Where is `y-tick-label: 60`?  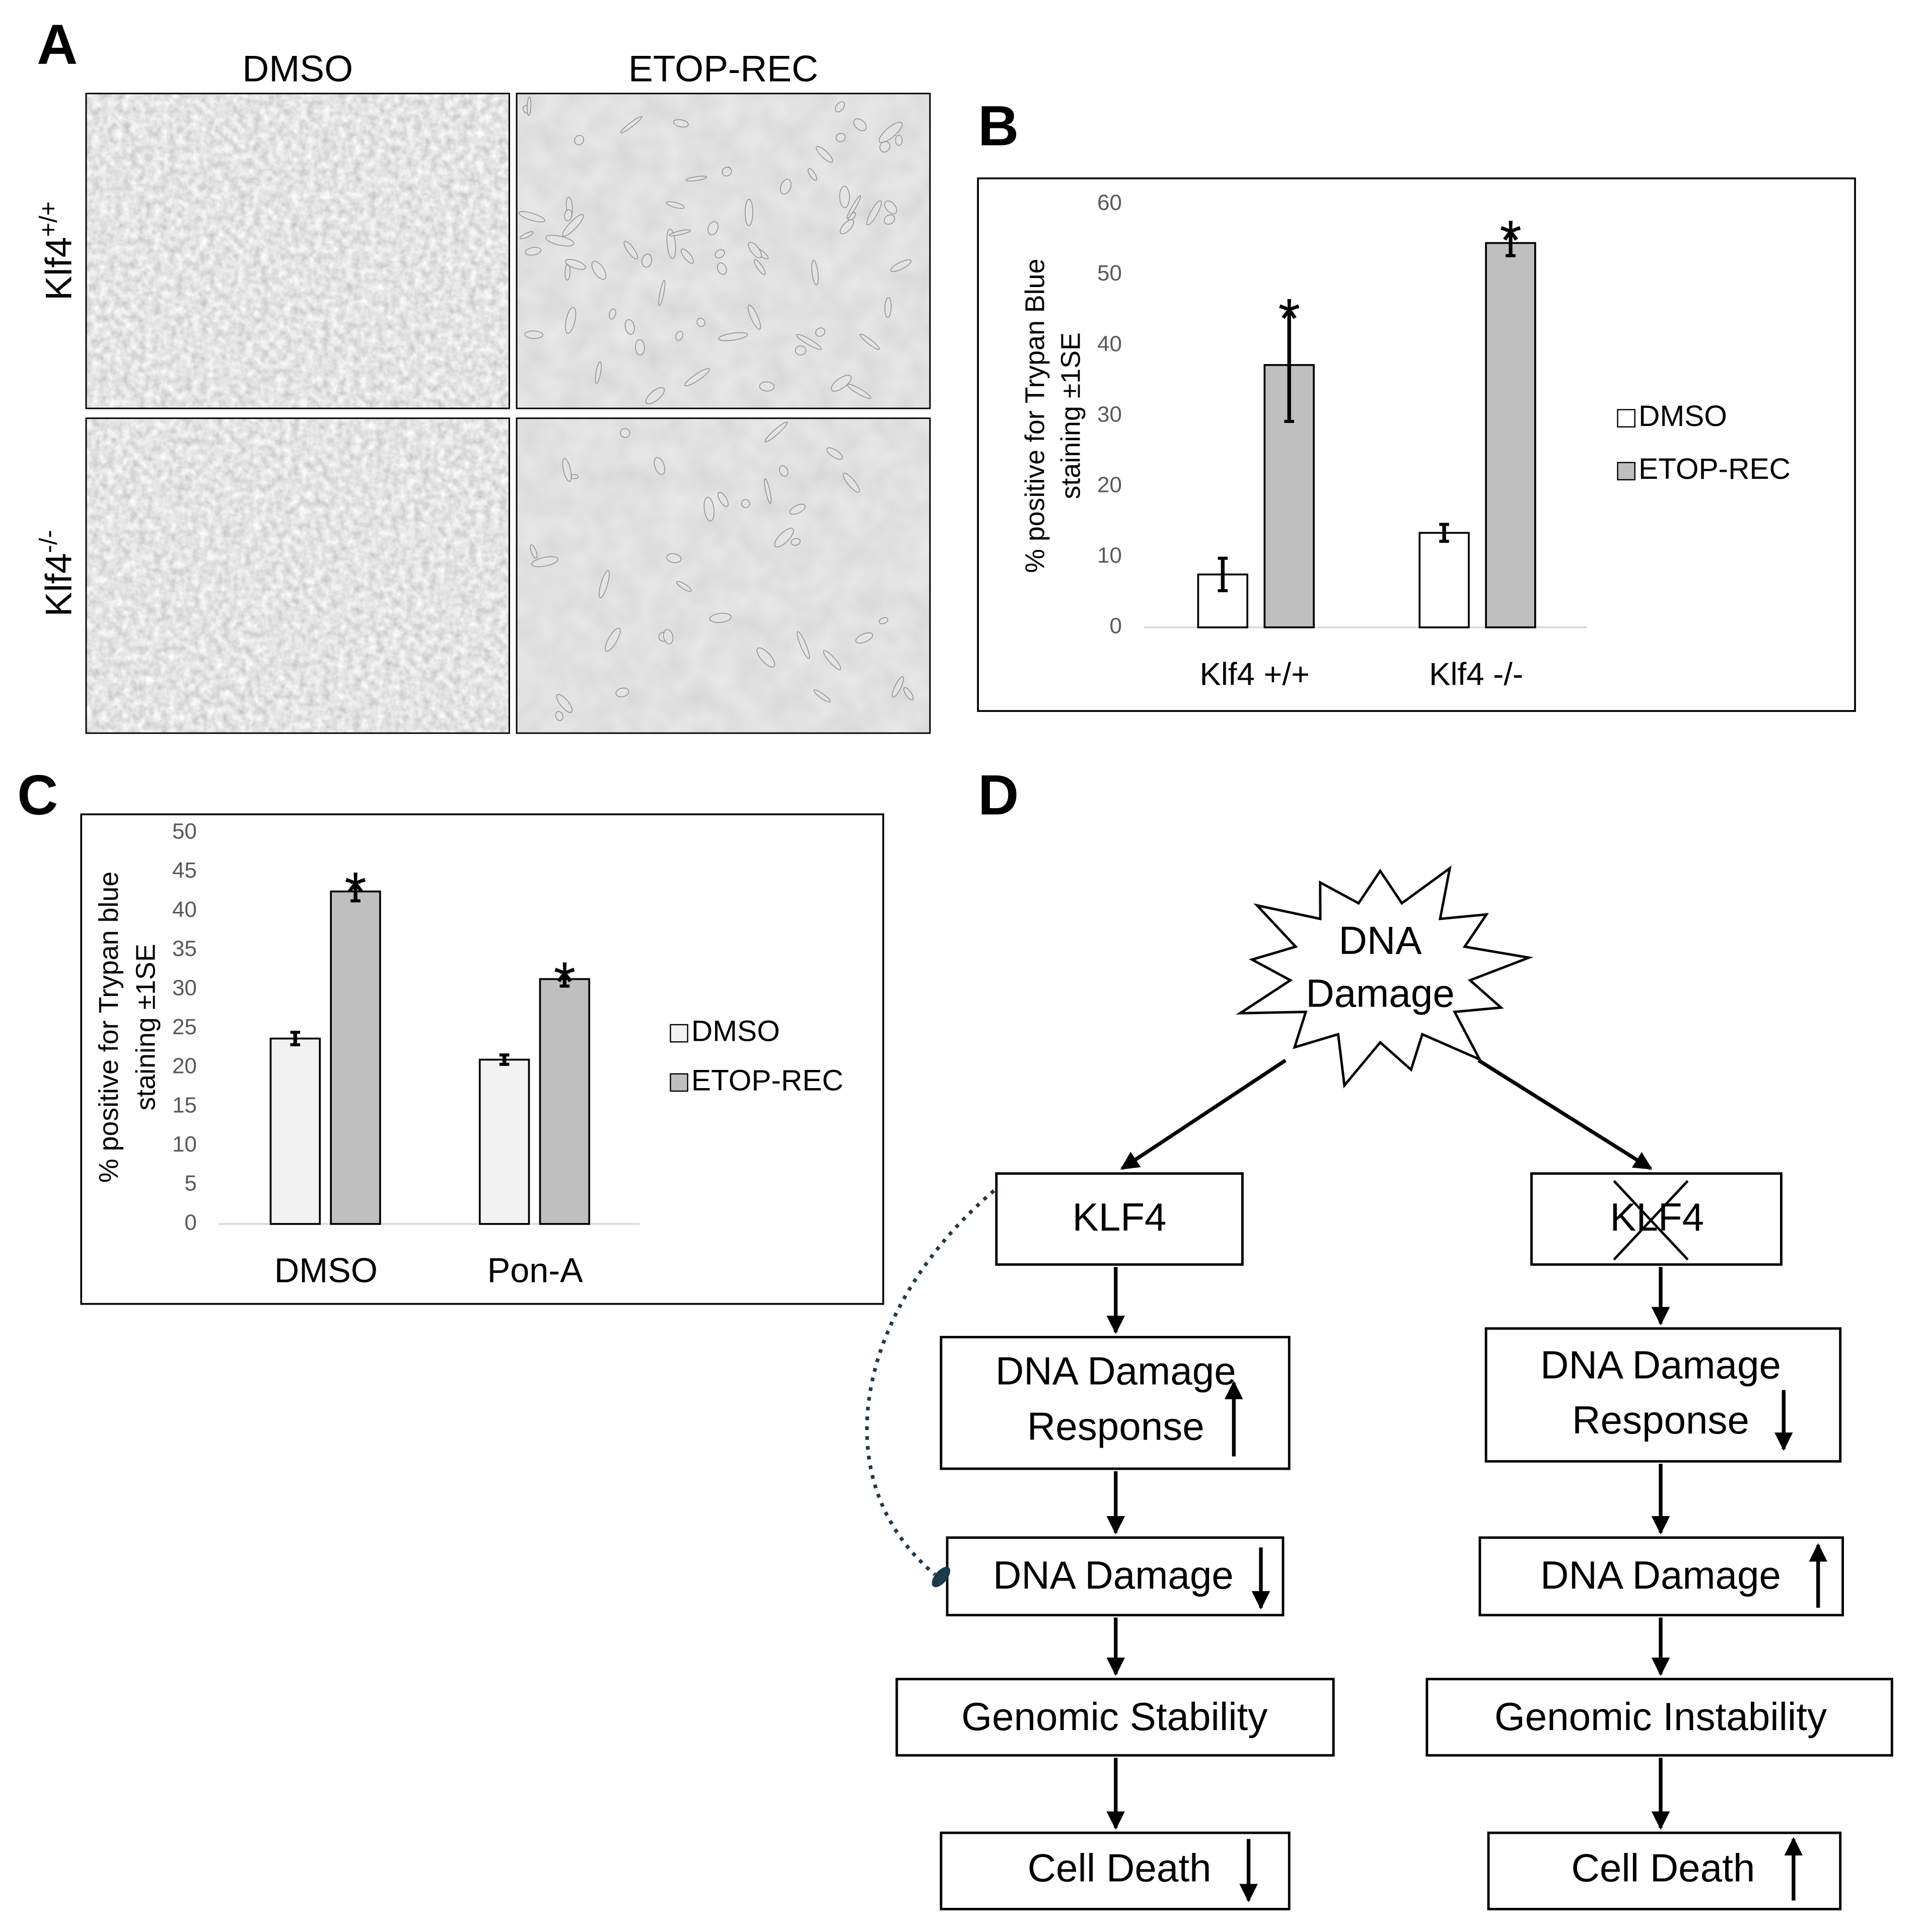
y-tick-label: 60 is located at coordinates (1109, 202).